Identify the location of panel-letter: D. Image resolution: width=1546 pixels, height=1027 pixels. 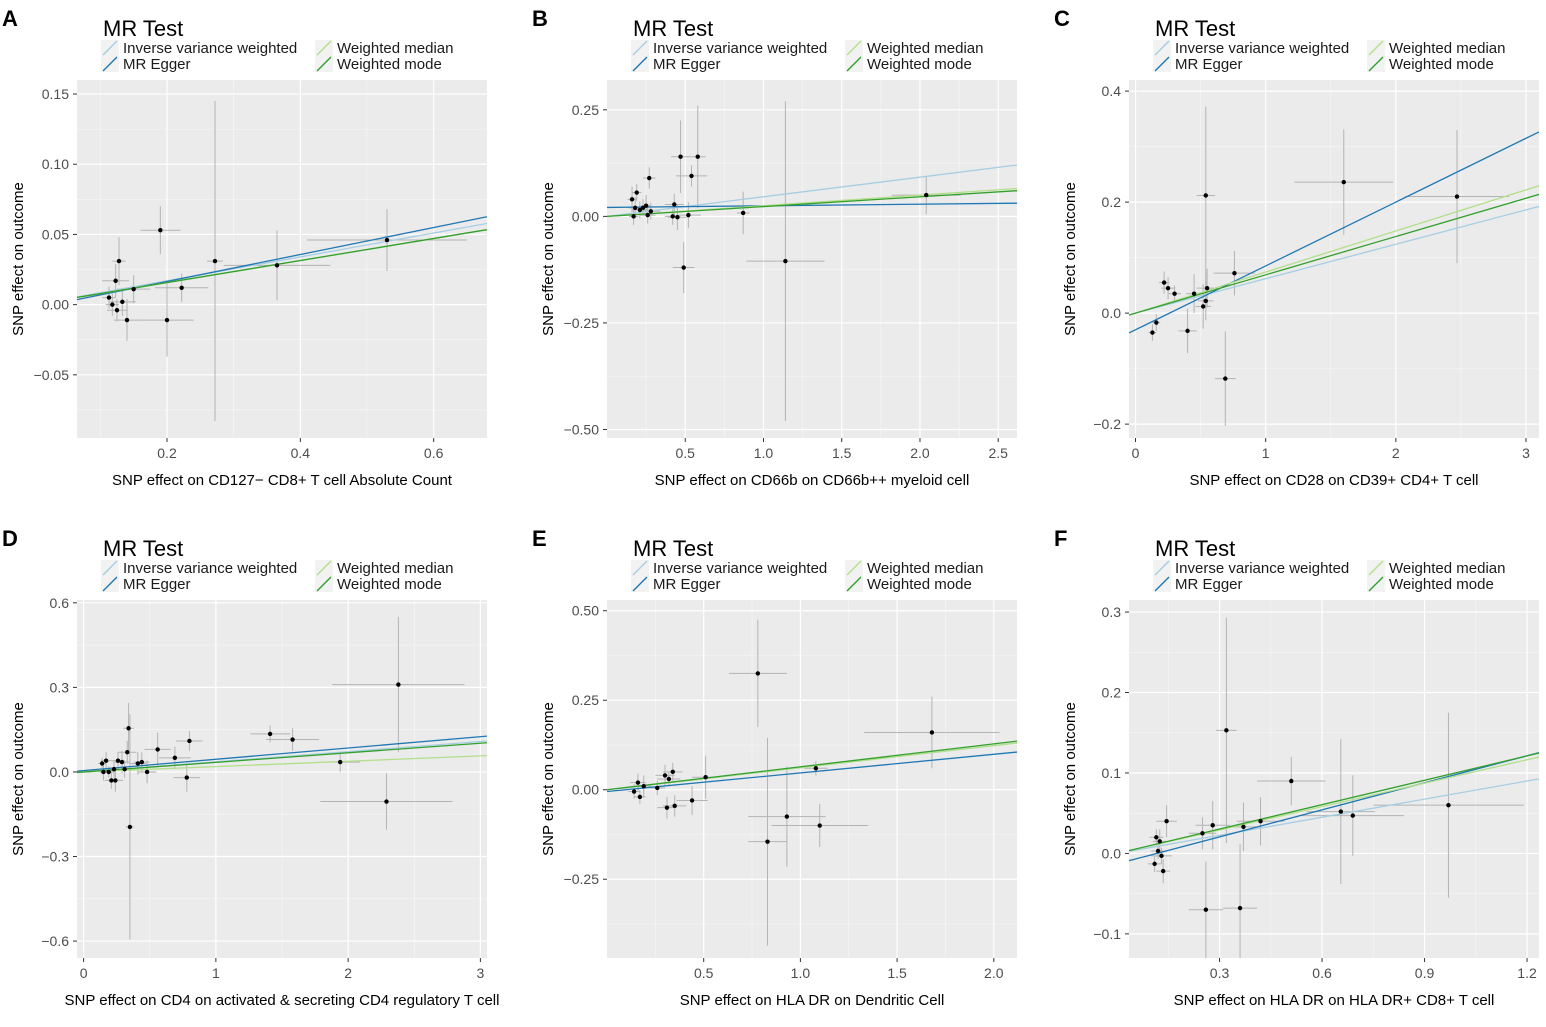
(10, 538).